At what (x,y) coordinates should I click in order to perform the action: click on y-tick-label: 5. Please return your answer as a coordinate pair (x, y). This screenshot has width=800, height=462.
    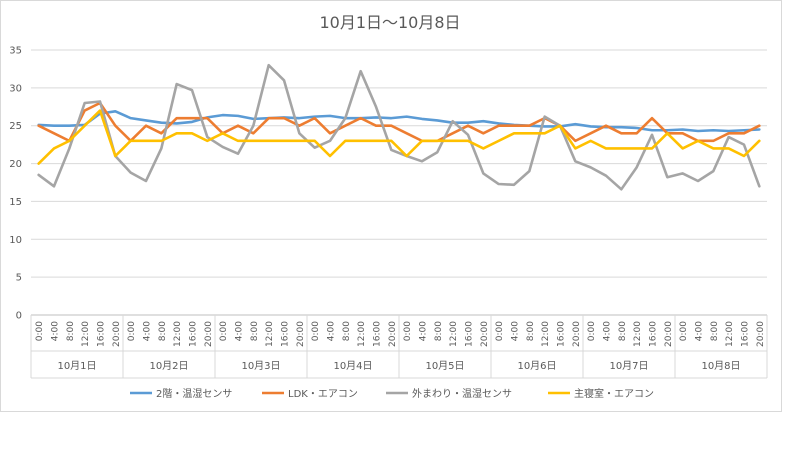
    Looking at the image, I should click on (19, 278).